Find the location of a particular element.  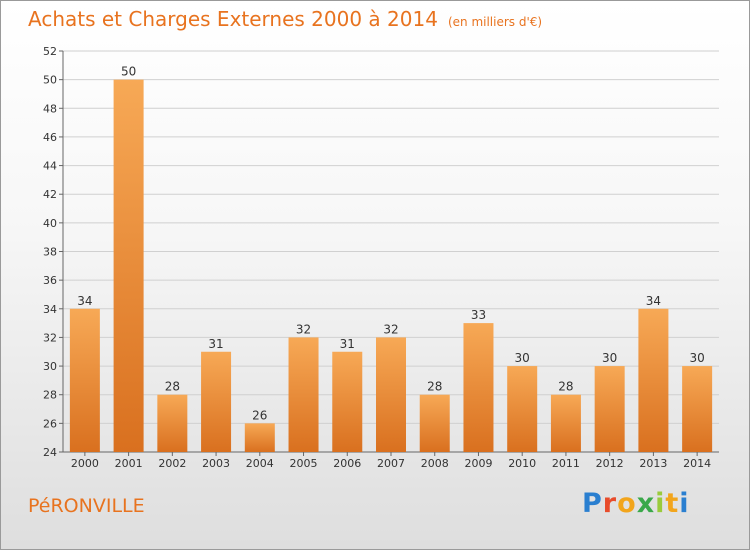

x-tick-label: 2009 is located at coordinates (478, 463).